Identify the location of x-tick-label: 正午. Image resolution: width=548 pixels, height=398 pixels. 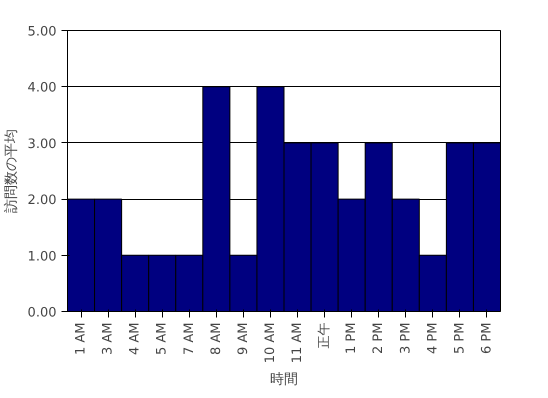
(324, 335).